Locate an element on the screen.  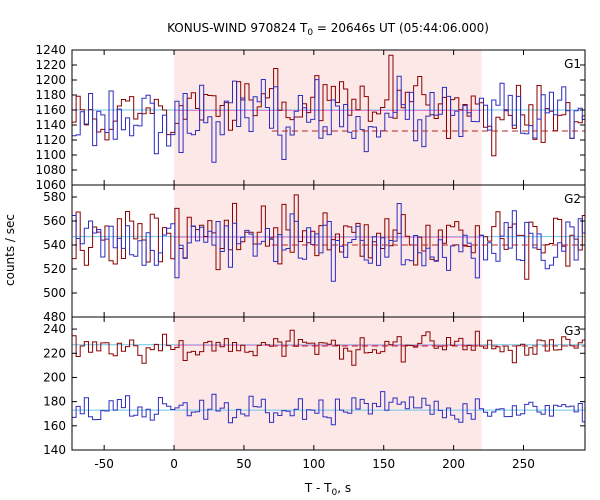
x-tick-label: 200 is located at coordinates (453, 464).